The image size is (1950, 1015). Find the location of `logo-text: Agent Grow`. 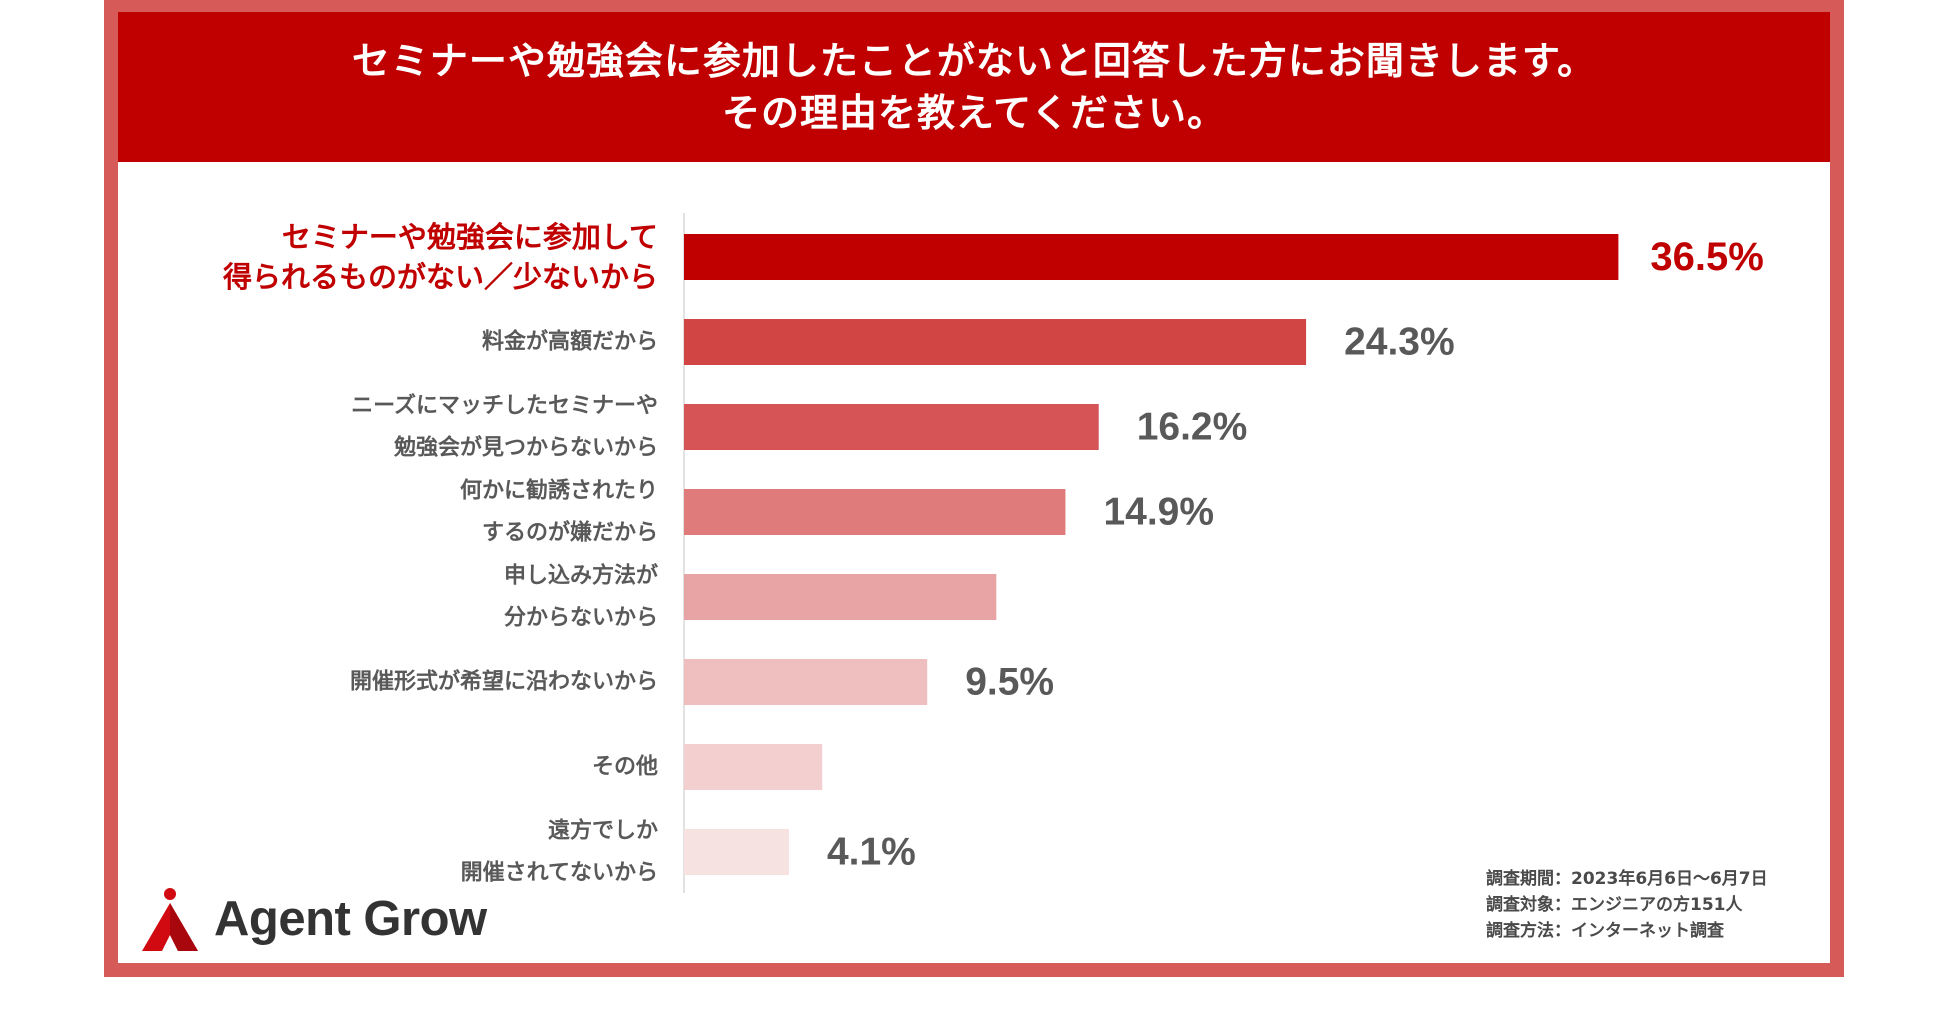

logo-text: Agent Grow is located at coordinates (350, 919).